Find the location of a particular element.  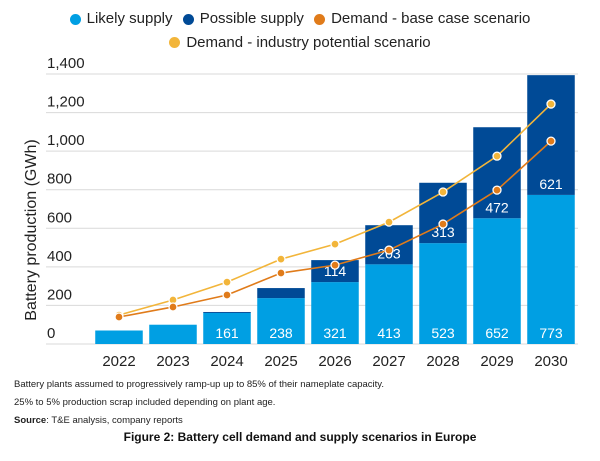

source-text: : T&E analysis, company reports is located at coordinates (114, 420).